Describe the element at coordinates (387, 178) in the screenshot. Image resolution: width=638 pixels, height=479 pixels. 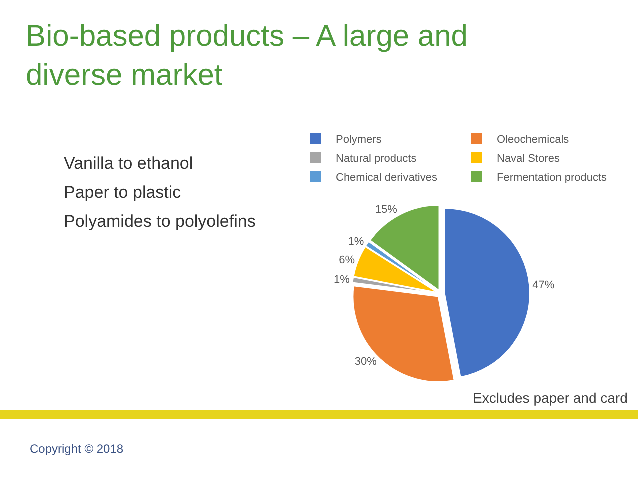
I see `legend-label: Chemical derivatives` at that location.